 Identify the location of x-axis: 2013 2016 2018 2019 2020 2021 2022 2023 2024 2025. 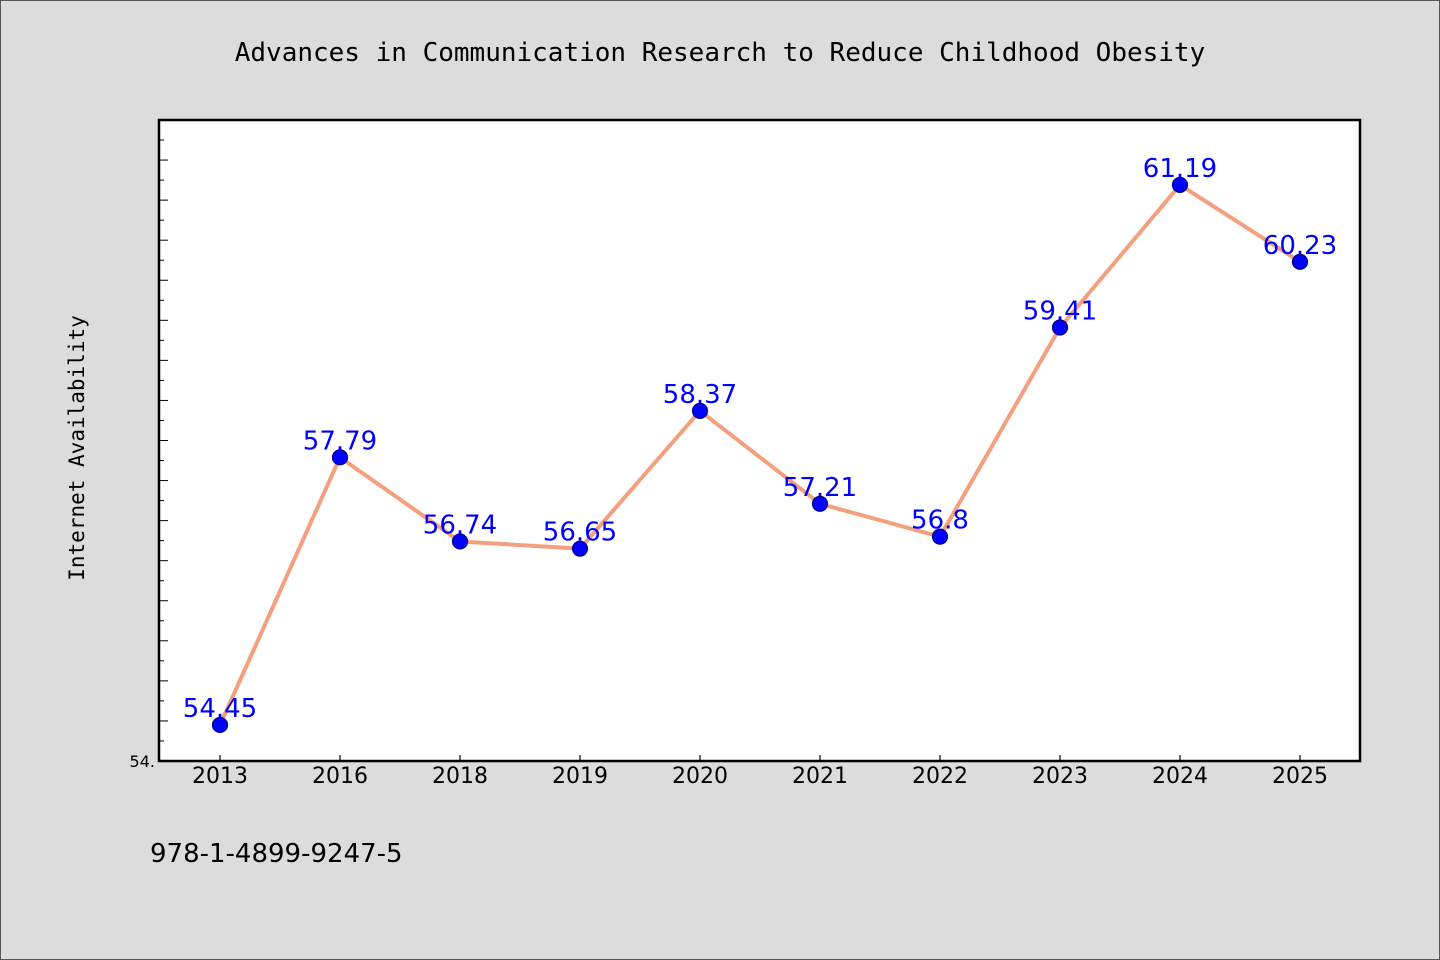
(760, 772).